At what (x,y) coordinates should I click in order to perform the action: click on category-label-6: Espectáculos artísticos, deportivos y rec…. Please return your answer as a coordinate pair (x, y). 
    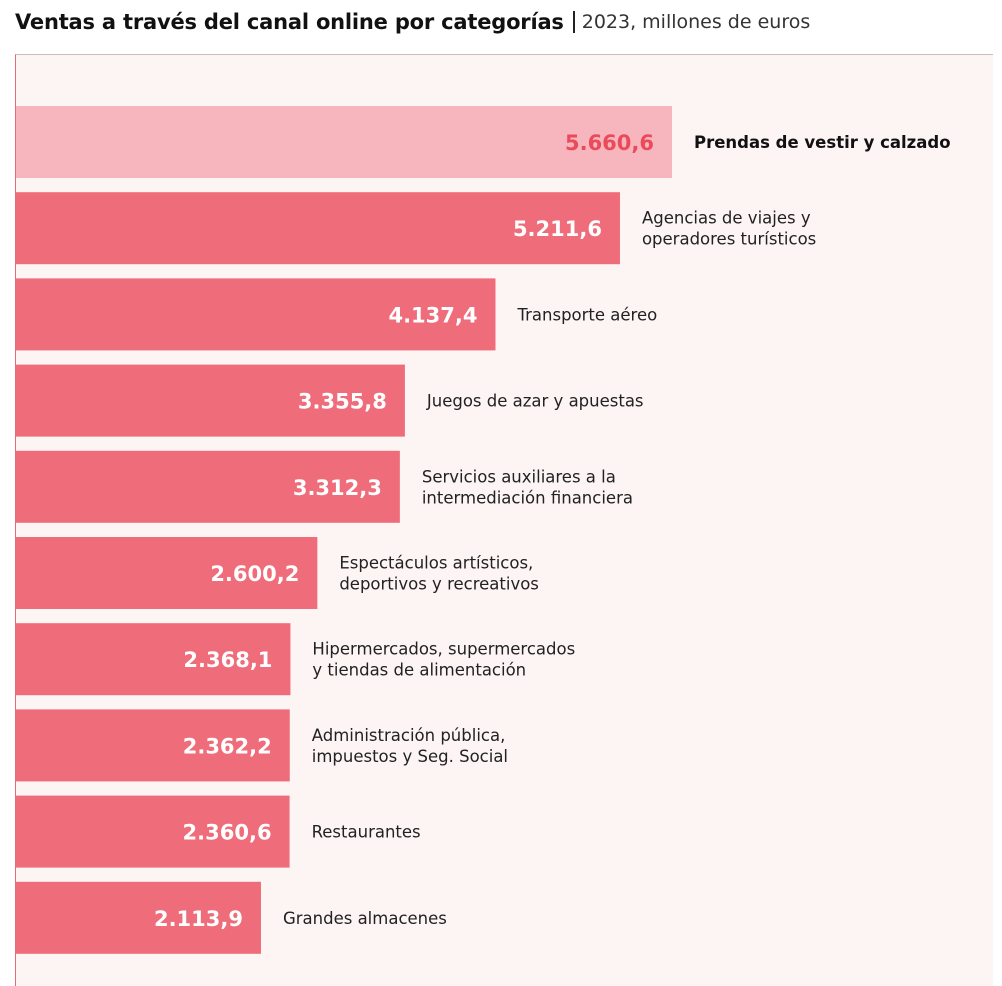
    Looking at the image, I should click on (439, 574).